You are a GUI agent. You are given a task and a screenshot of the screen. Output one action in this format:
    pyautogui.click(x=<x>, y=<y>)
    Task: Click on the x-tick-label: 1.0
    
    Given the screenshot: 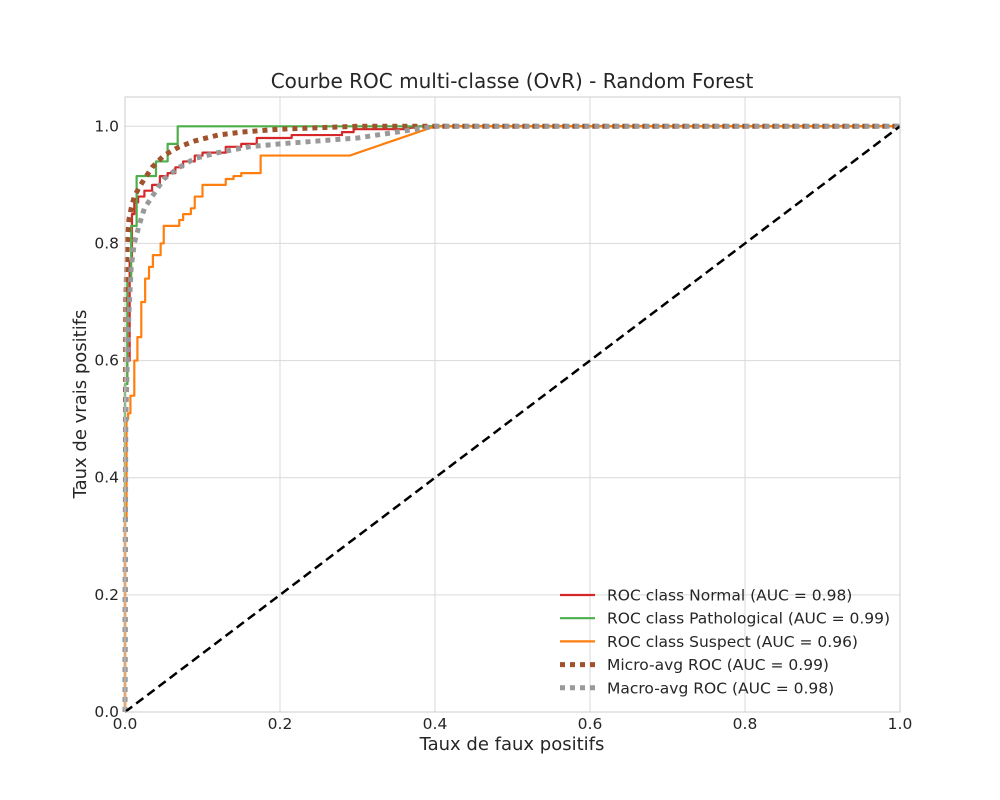 What is the action you would take?
    pyautogui.click(x=900, y=724)
    